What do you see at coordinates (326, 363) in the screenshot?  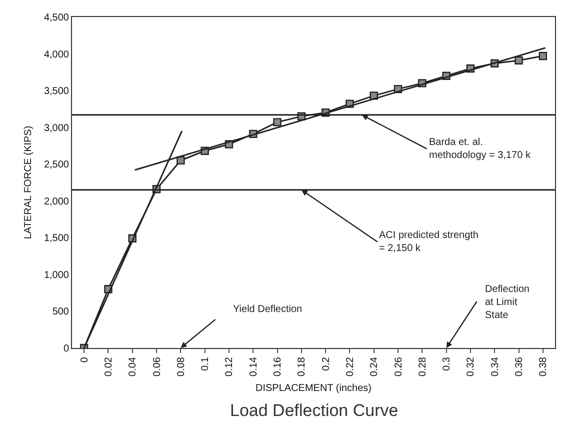 I see `x-tick-label: 0.2` at bounding box center [326, 363].